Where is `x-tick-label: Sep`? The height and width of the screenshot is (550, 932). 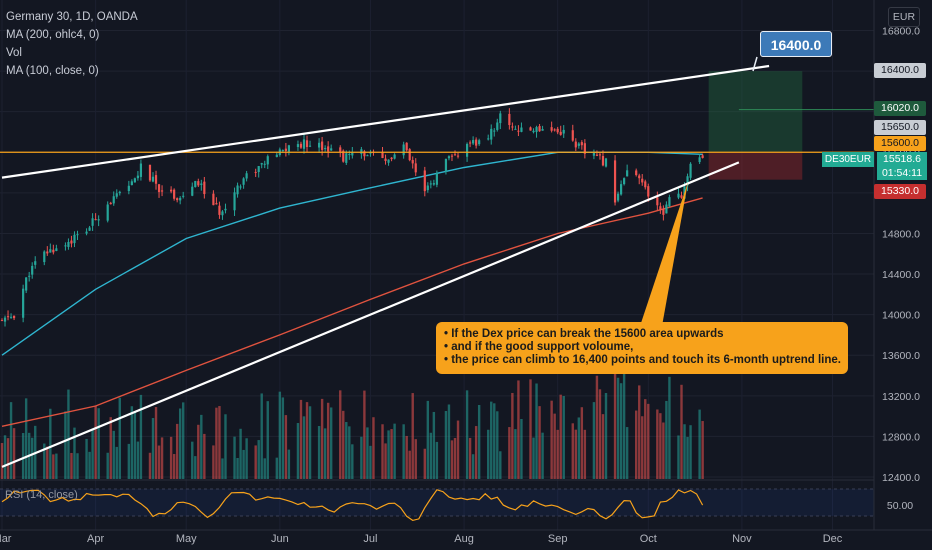 x-tick-label: Sep is located at coordinates (558, 539).